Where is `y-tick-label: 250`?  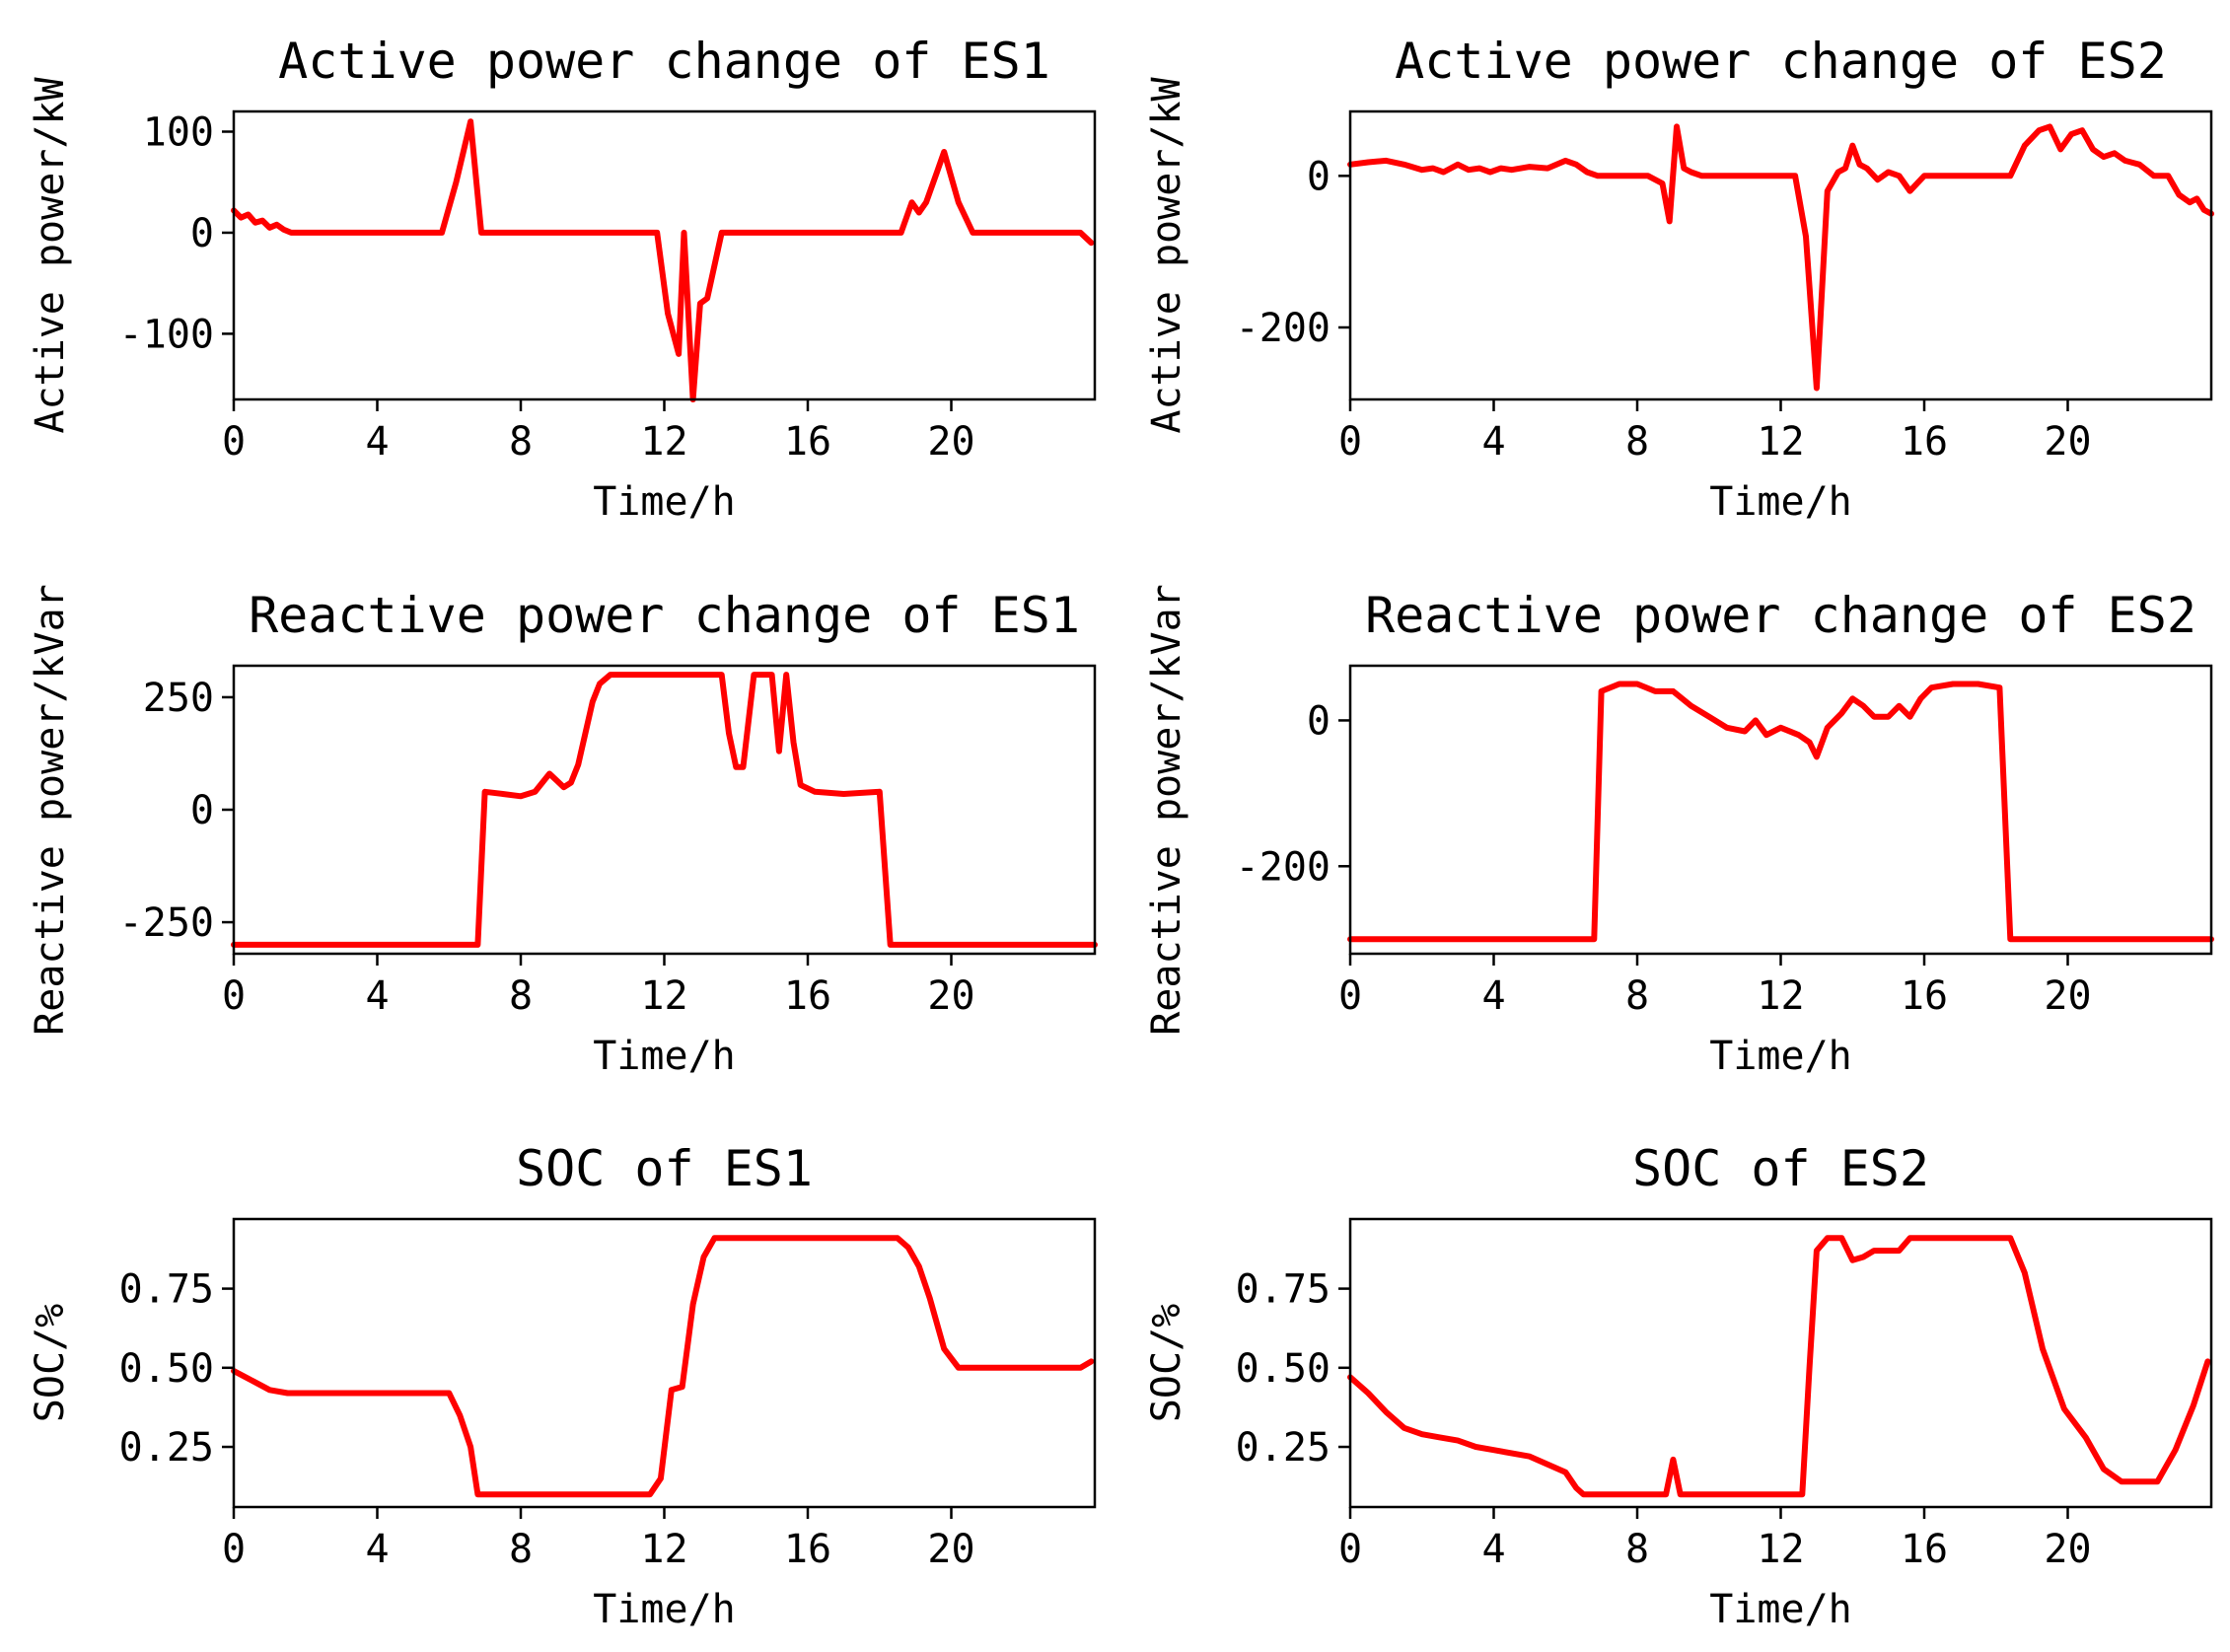
y-tick-label: 250 is located at coordinates (178, 698).